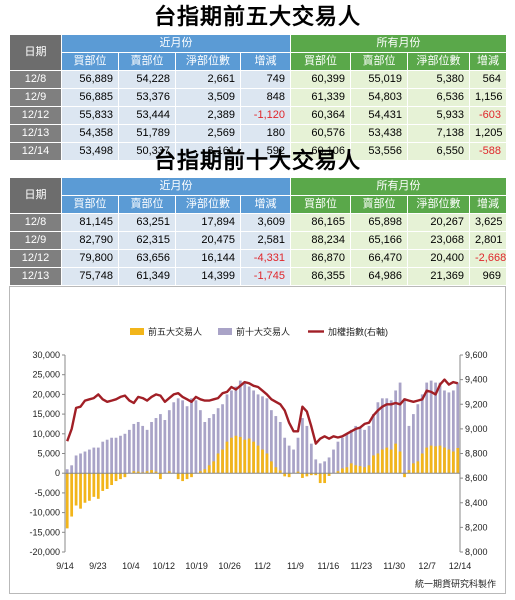 The image size is (515, 600). What do you see at coordinates (137, 331) in the screenshot?
I see `legend-top5-swatch` at bounding box center [137, 331].